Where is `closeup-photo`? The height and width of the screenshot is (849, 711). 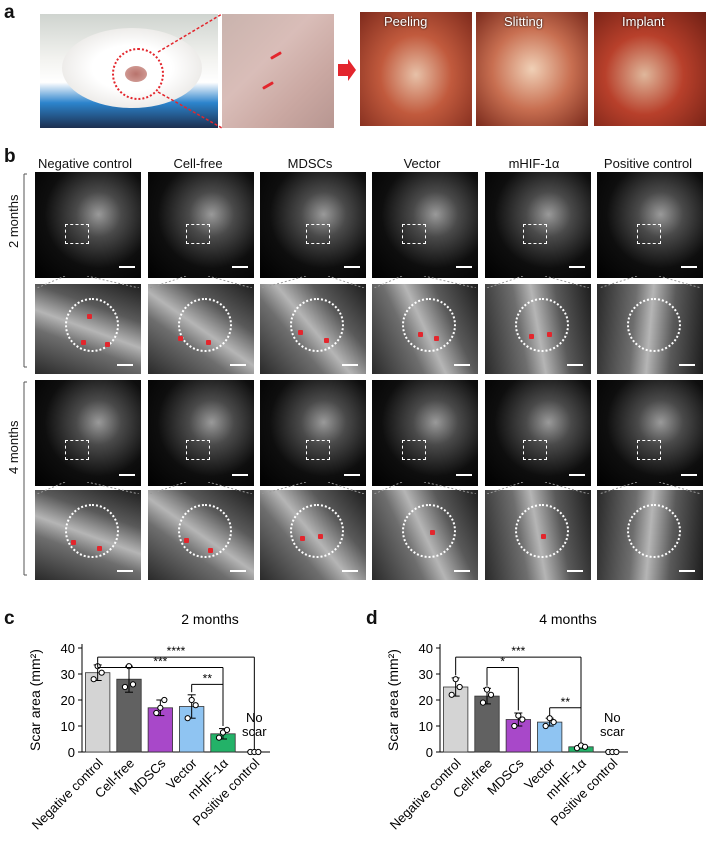
closeup-photo is located at coordinates (278, 71).